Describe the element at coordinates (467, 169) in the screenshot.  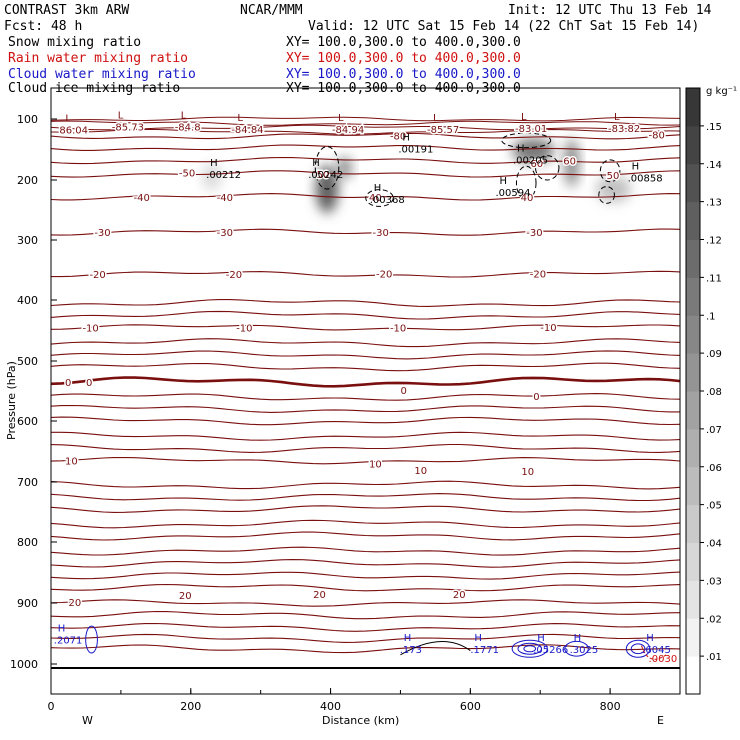
I see `ice-contours` at that location.